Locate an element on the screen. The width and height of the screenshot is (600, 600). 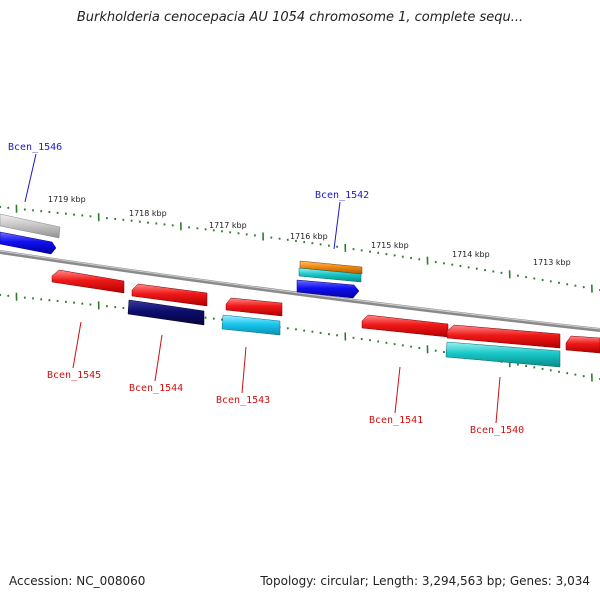
genome-backbone is located at coordinates (300, 291).